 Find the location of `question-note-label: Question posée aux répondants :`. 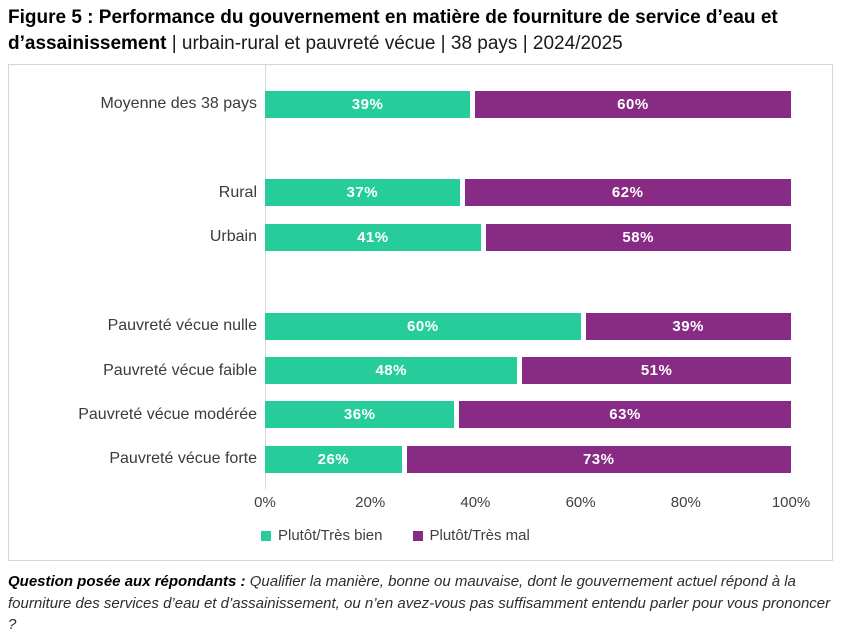

question-note-label: Question posée aux répondants : is located at coordinates (127, 581).